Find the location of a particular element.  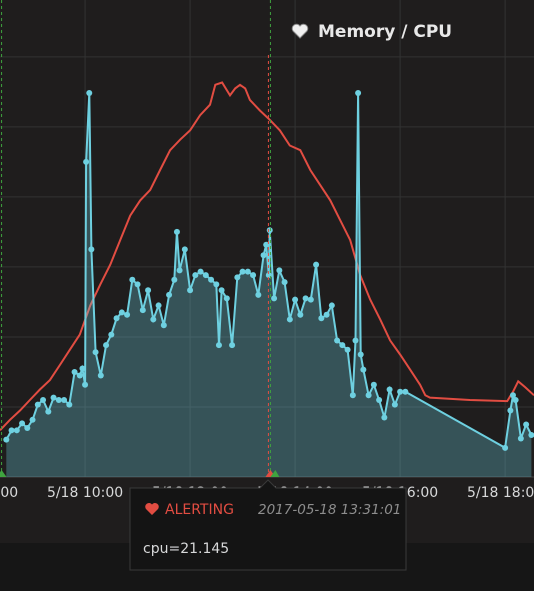

tooltip: ALERTING 2017-05-18 13:31:01 cpu=21.145 is located at coordinates (268, 525).